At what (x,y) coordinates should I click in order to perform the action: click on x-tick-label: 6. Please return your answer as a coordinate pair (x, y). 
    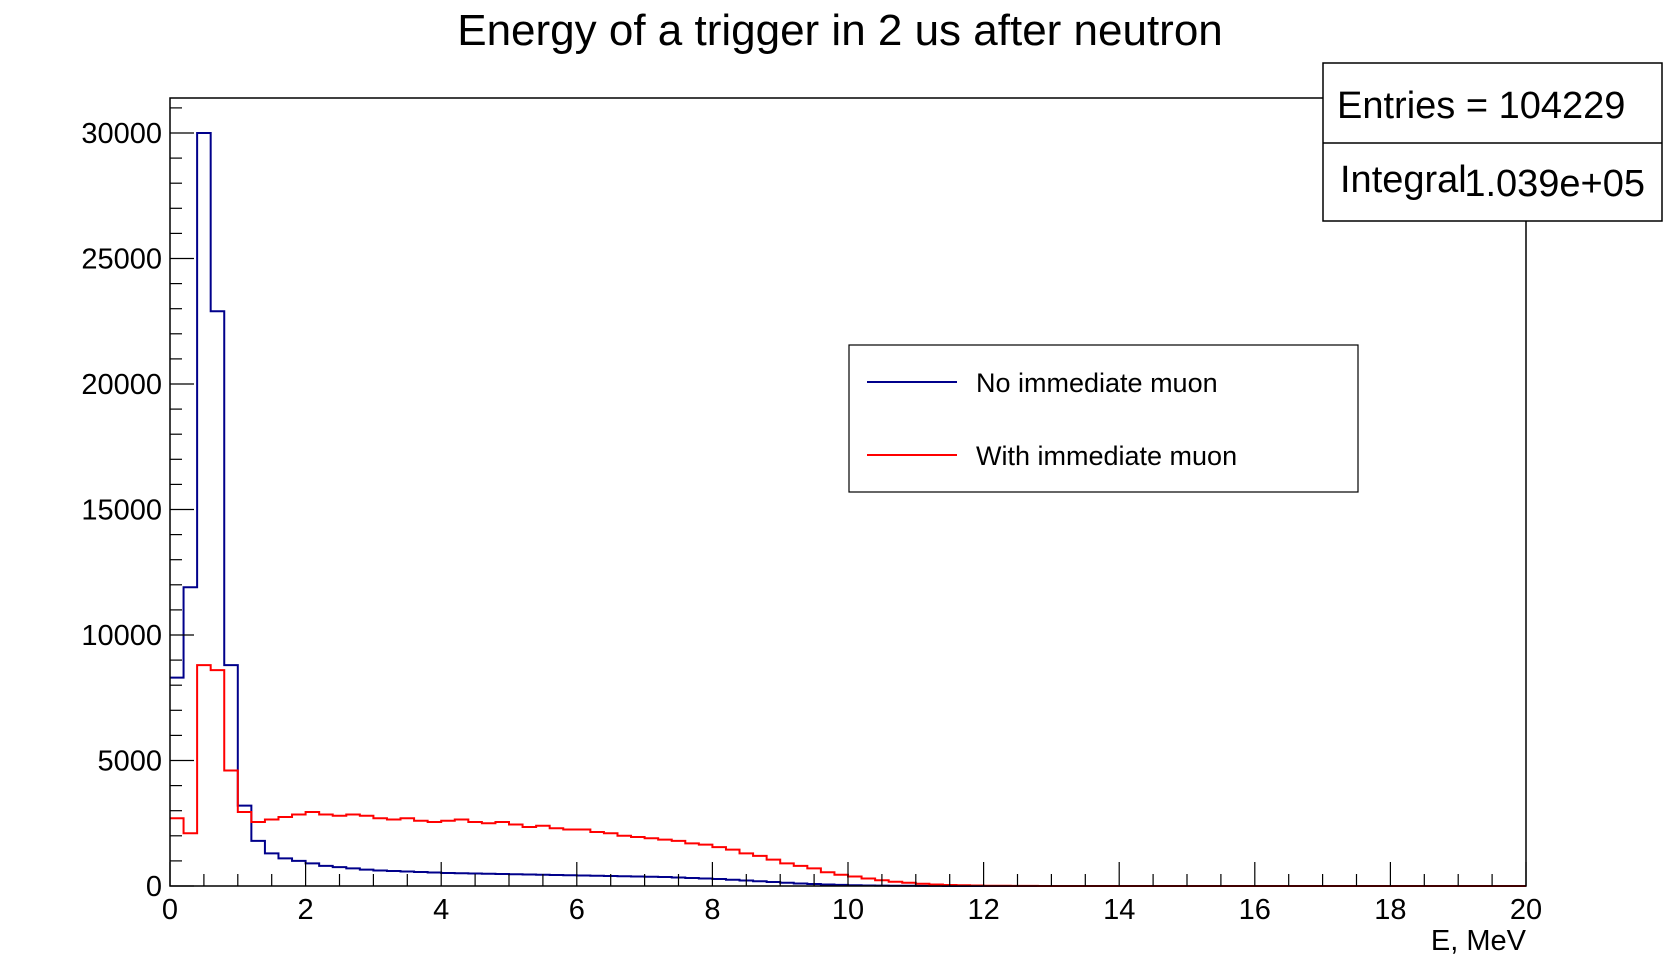
    Looking at the image, I should click on (577, 910).